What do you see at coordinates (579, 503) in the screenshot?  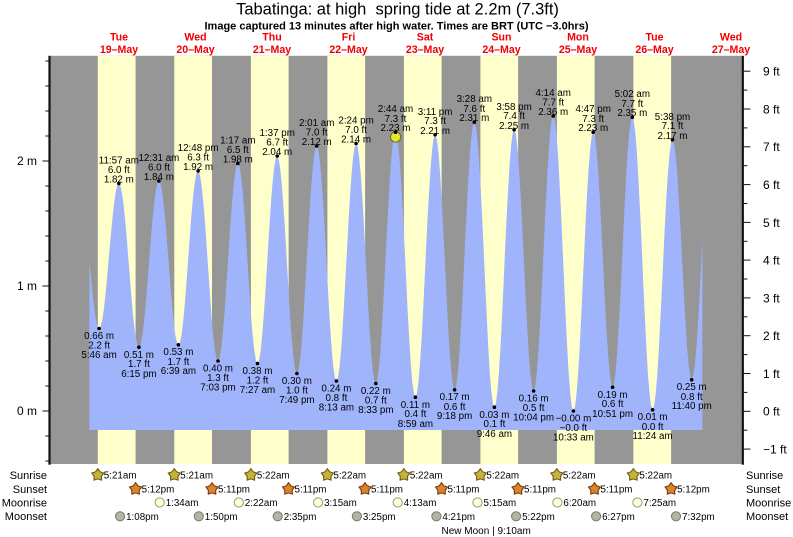 I see `svg-text: 6:20am` at bounding box center [579, 503].